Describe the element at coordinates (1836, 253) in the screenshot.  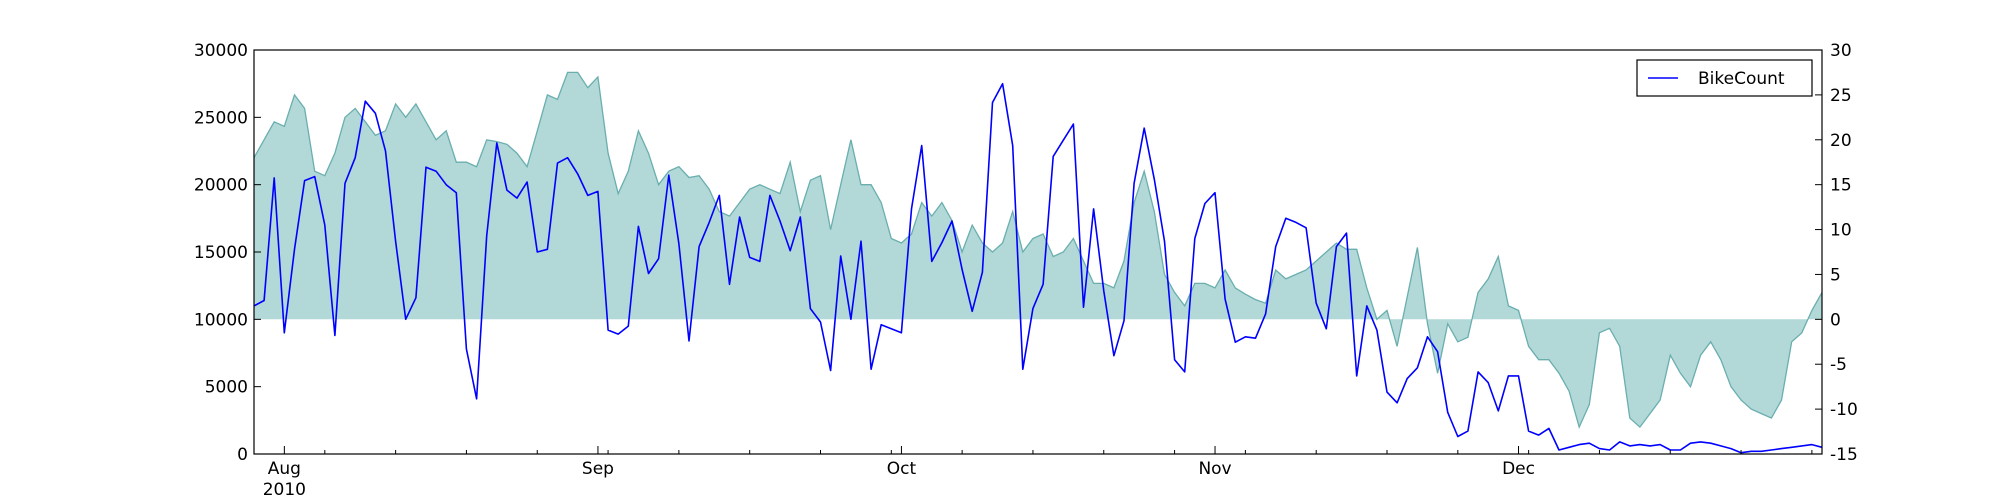
I see `right-y-axis: -15 -10 -5 0 5 10 15 20 25 30` at that location.